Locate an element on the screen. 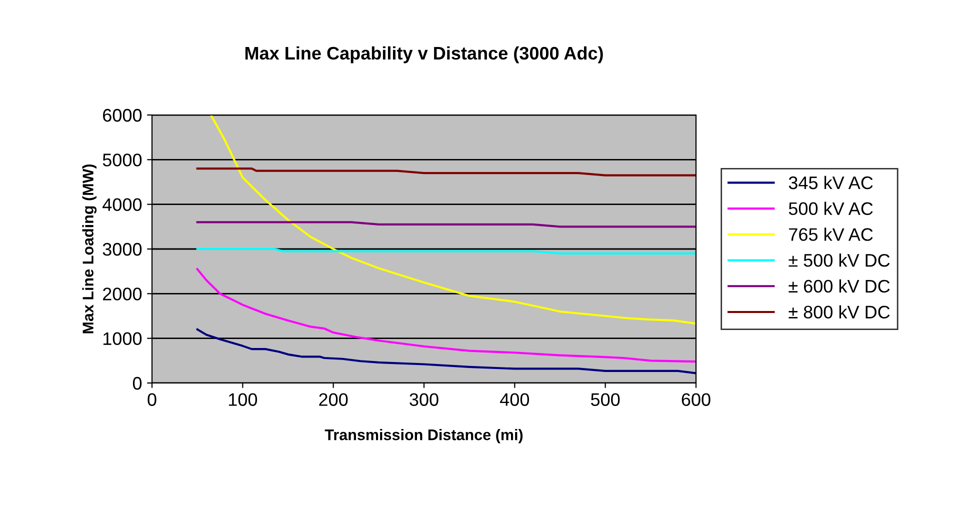  x-tick-label: 300 is located at coordinates (424, 399).